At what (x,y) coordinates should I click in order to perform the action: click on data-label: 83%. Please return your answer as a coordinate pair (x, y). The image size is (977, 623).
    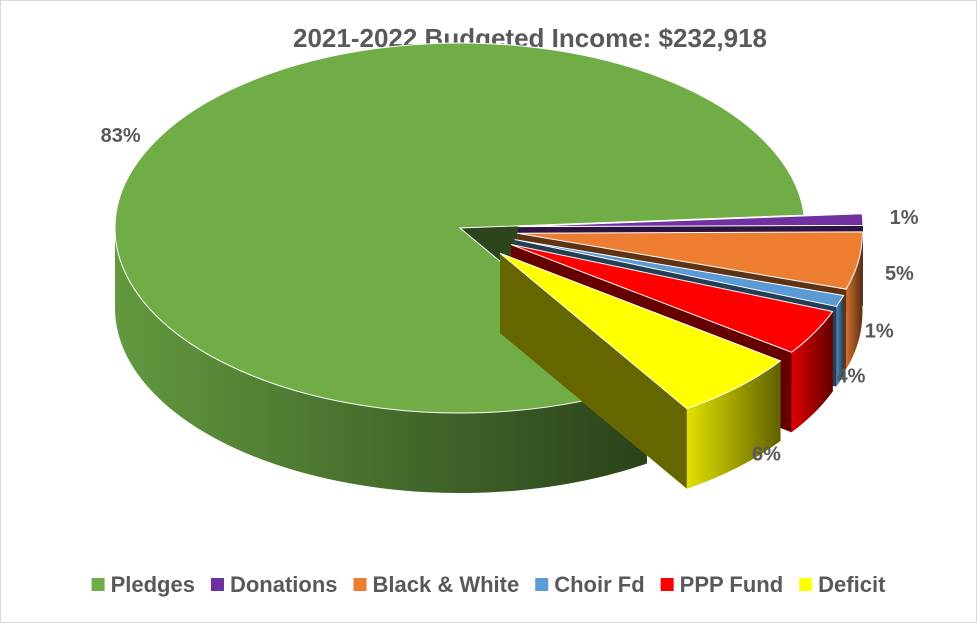
    Looking at the image, I should click on (121, 136).